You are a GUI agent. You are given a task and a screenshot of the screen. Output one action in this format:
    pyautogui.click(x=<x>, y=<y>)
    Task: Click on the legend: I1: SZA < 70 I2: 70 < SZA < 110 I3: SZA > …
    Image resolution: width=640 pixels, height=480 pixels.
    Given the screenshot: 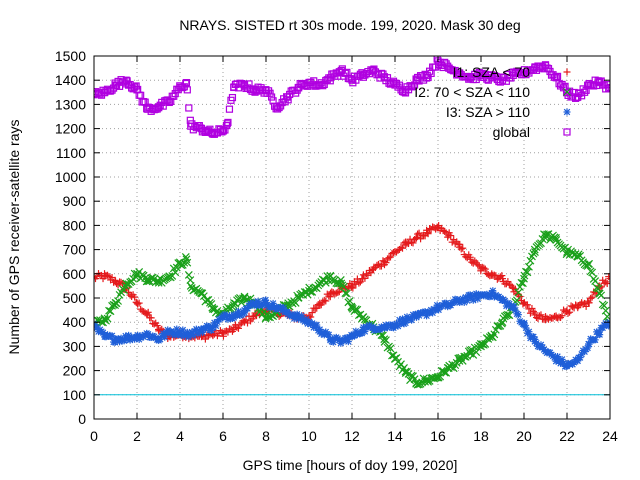 What is the action you would take?
    pyautogui.click(x=492, y=102)
    